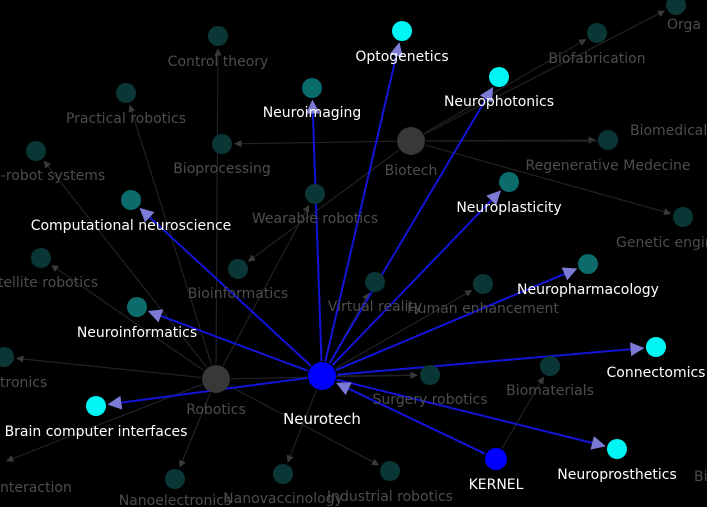  Describe the element at coordinates (128, 317) in the screenshot. I see `dim-edge-robotics-to-satellite` at that location.